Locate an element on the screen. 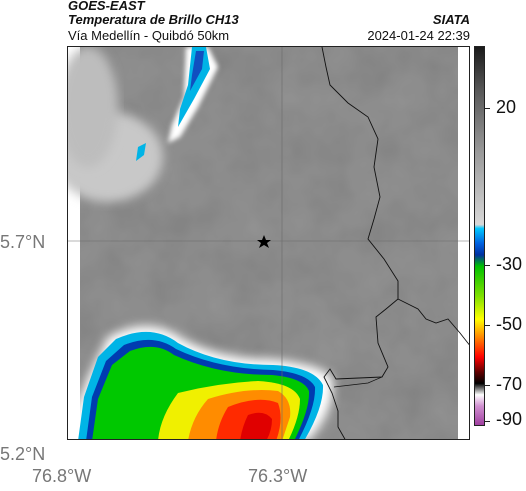 The width and height of the screenshot is (526, 491). timestamp-label: 2024-01-24 22:39 is located at coordinates (418, 35).